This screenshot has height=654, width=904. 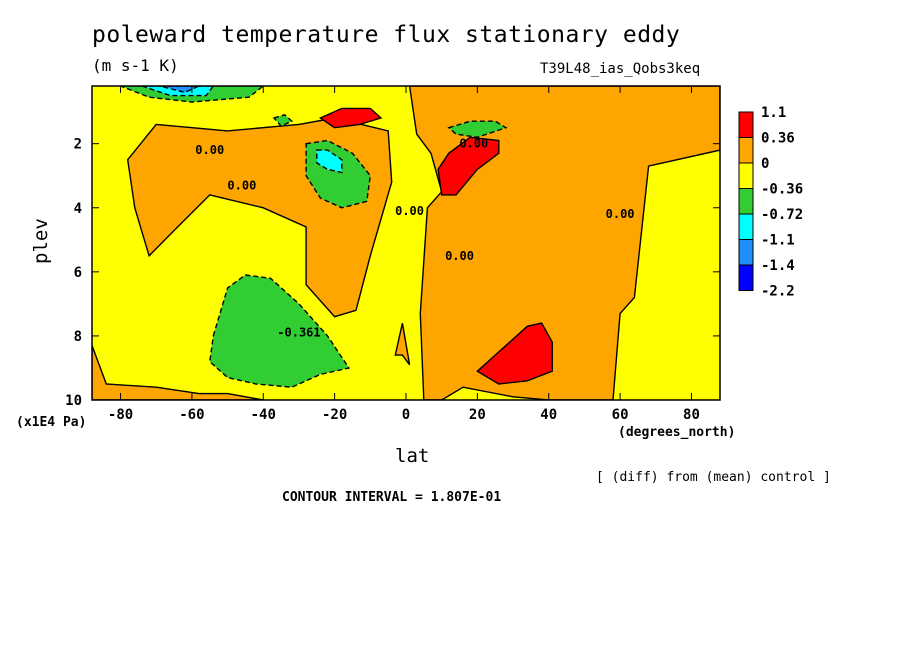 I want to click on colorbar-label: -0.72, so click(x=782, y=215).